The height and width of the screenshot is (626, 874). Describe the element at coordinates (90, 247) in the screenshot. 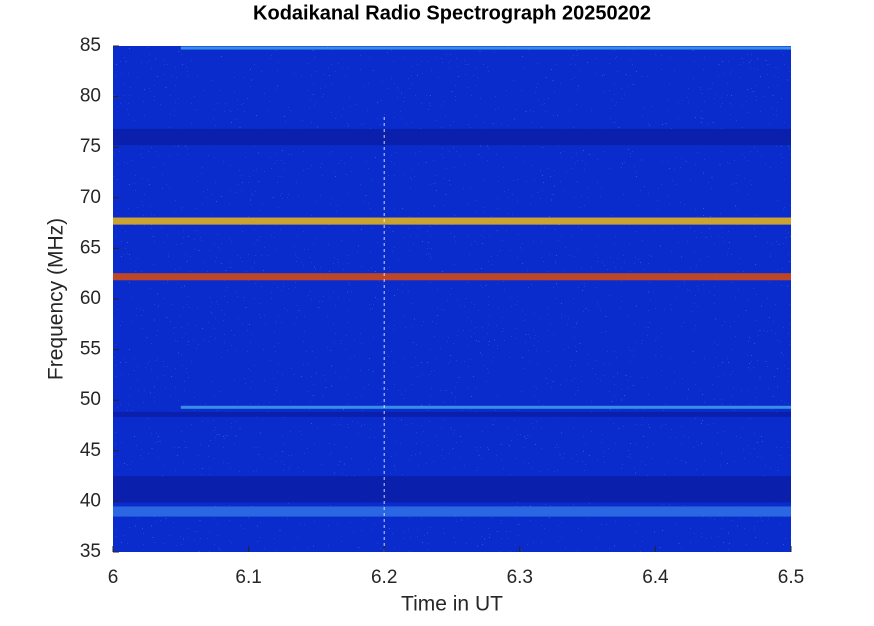

I see `y-tick-label: 65` at that location.